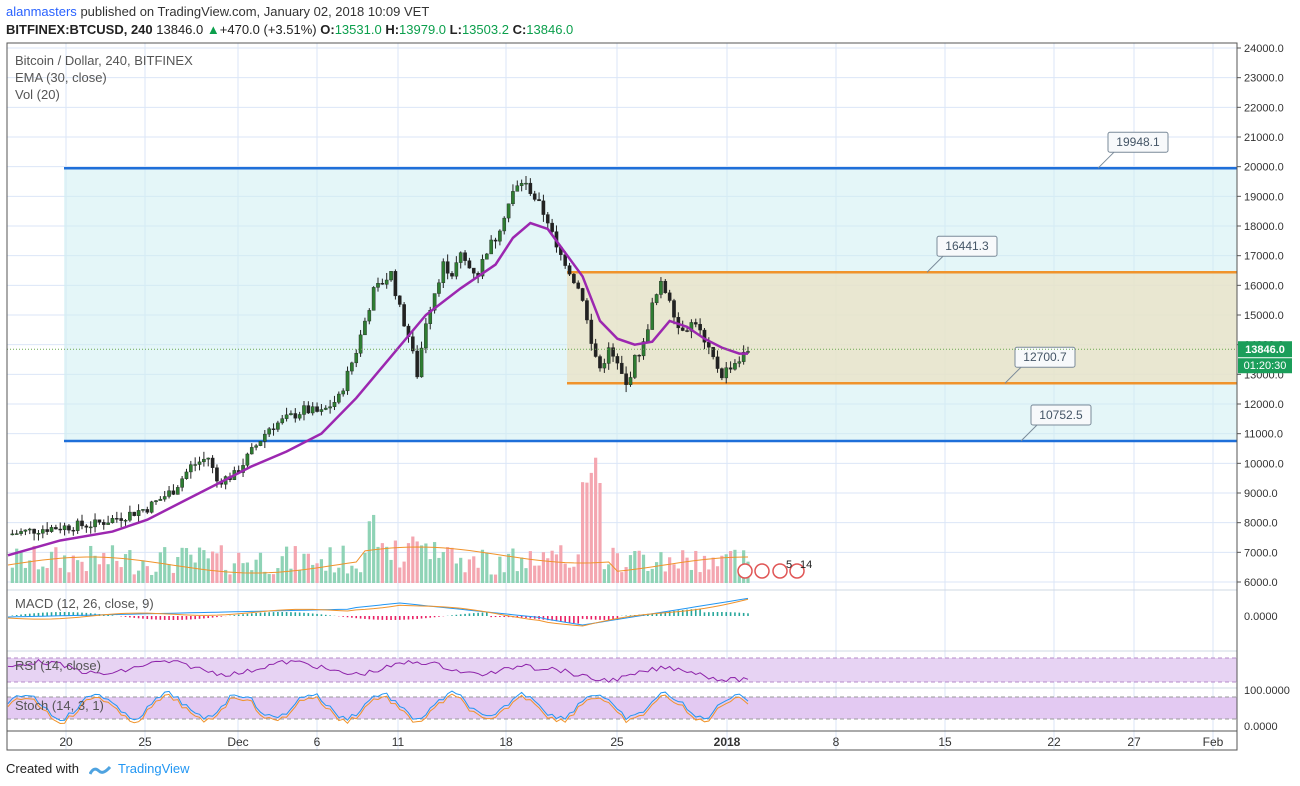  What do you see at coordinates (622, 708) in the screenshot?
I see `stoch-band` at bounding box center [622, 708].